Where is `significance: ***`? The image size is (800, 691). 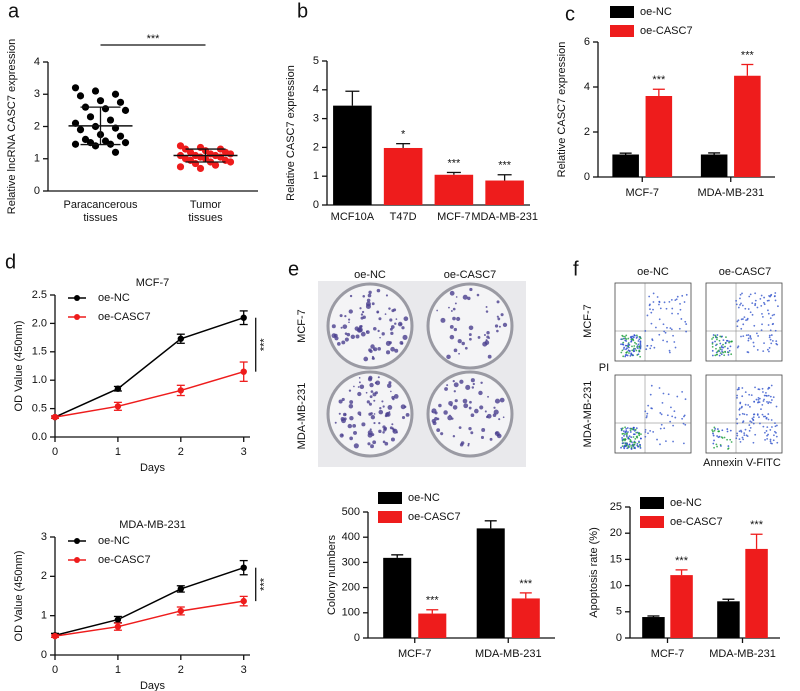
significance: *** is located at coordinates (265, 584).